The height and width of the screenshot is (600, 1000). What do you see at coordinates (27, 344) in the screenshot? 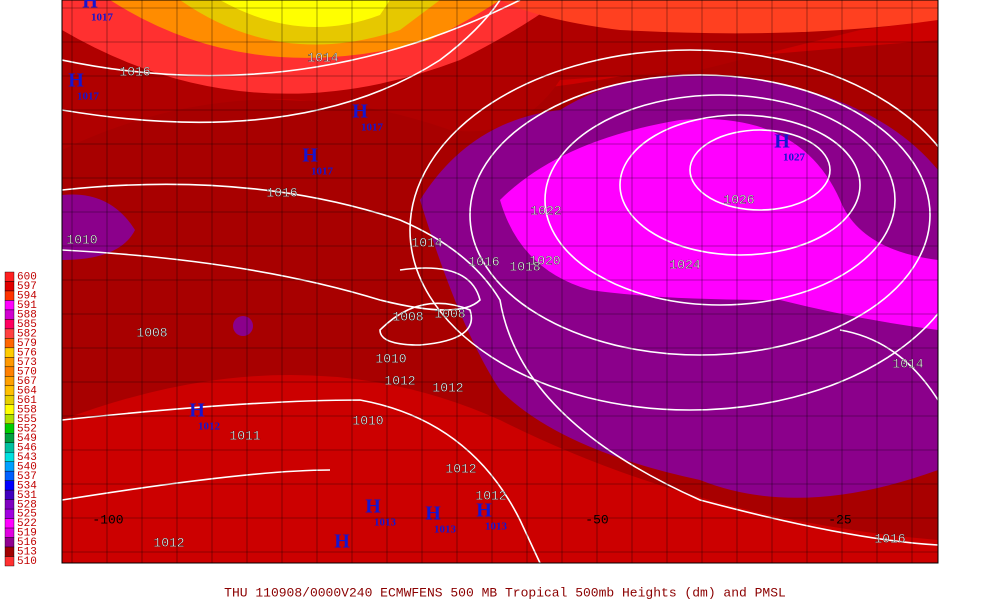
I see `legend-label: 579` at bounding box center [27, 344].